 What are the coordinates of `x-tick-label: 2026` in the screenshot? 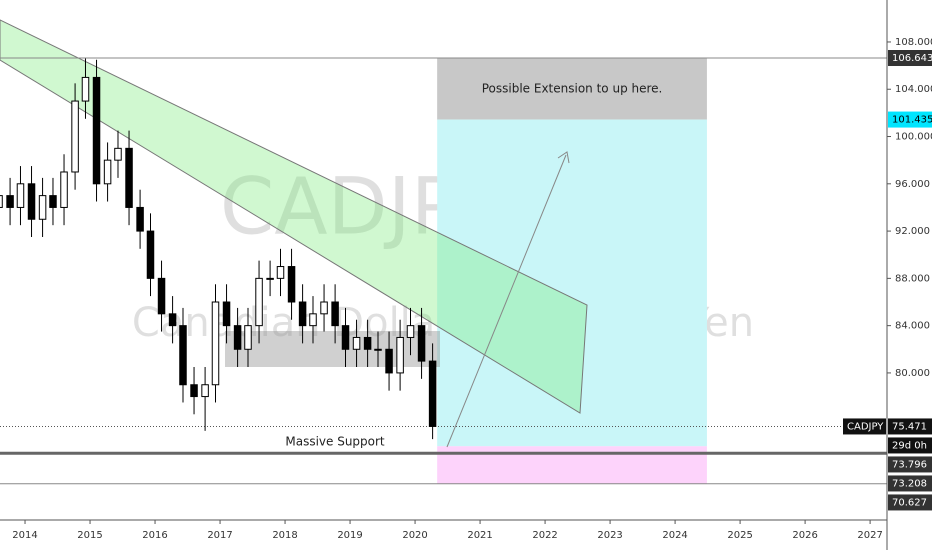 It's located at (804, 535).